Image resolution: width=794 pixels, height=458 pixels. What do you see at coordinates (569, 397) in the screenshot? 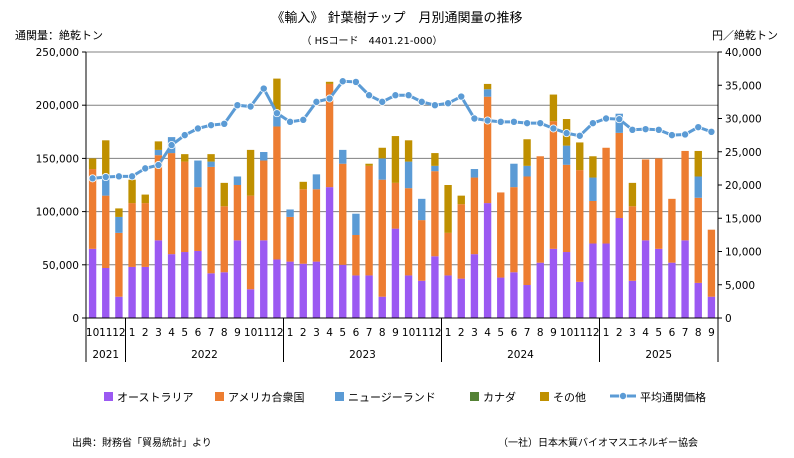
I see `legend-label: その他` at bounding box center [569, 397].